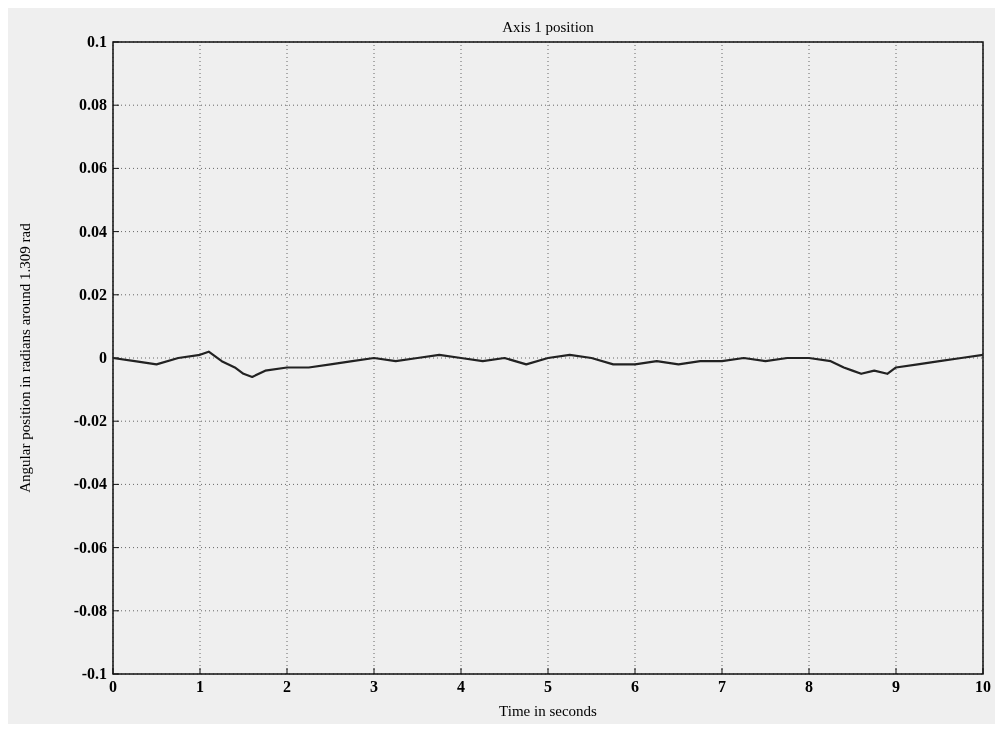 The height and width of the screenshot is (732, 1003). Describe the element at coordinates (287, 686) in the screenshot. I see `x-tick-label: 2` at that location.